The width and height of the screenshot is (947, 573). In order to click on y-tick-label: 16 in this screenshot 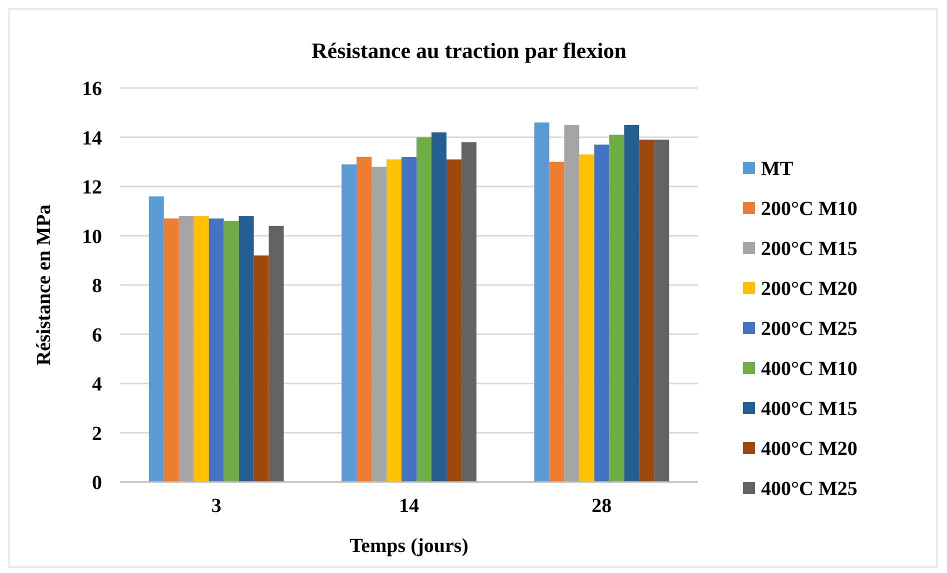, I will do `click(92, 89)`.